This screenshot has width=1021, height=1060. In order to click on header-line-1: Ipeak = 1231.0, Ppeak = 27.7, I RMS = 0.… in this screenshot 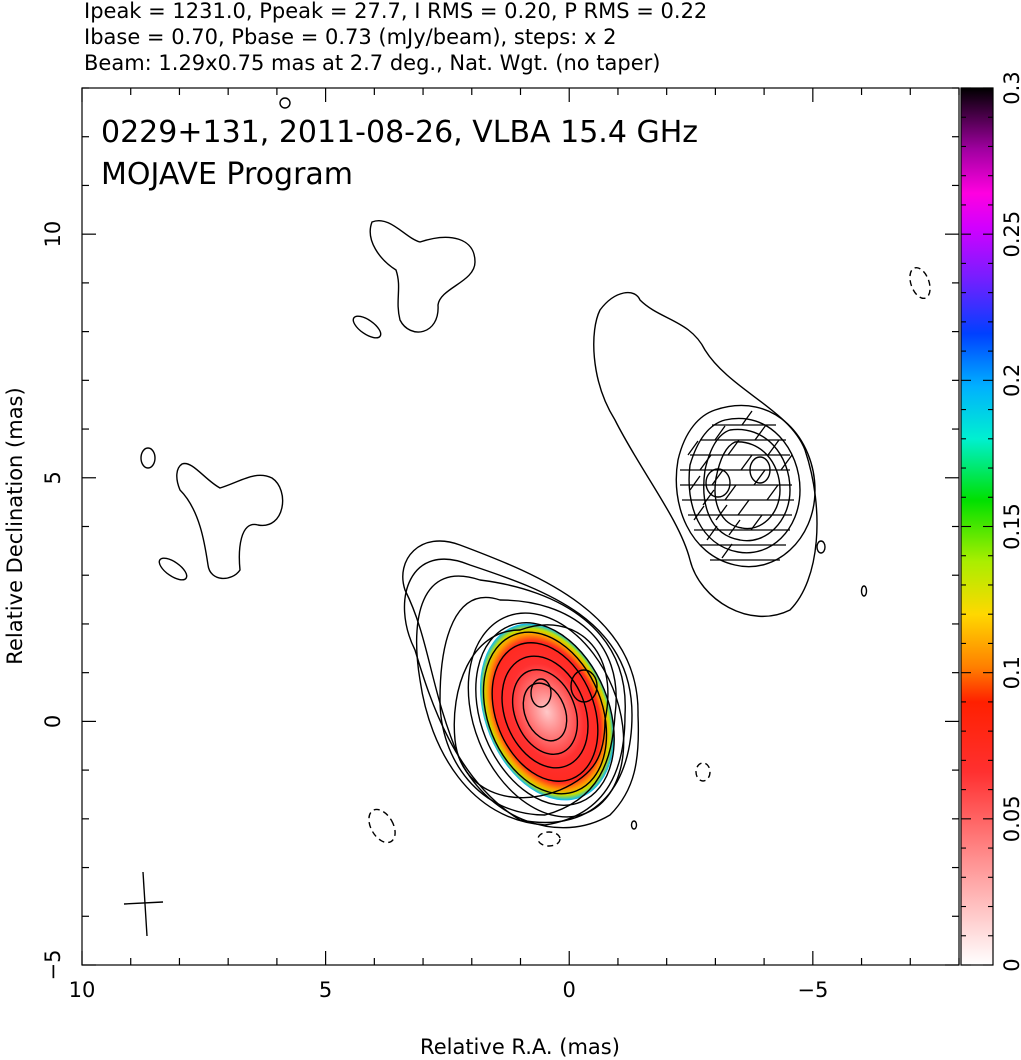, I will do `click(396, 11)`.